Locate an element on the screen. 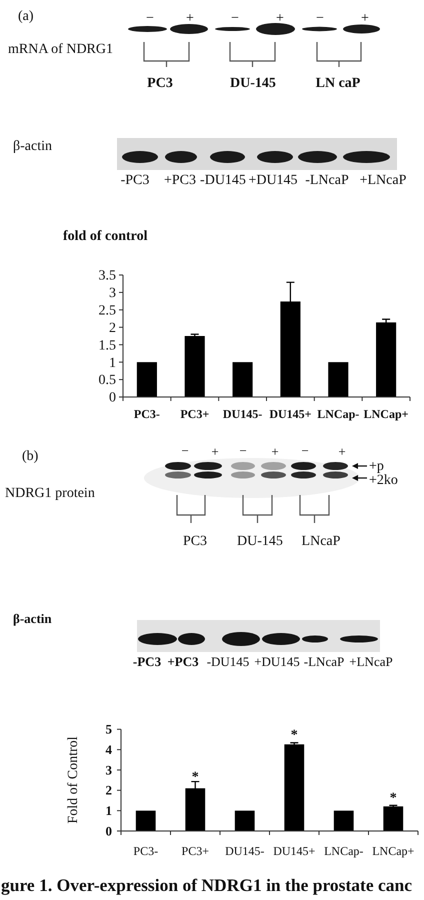  y-tick-label: 5 is located at coordinates (109, 729).